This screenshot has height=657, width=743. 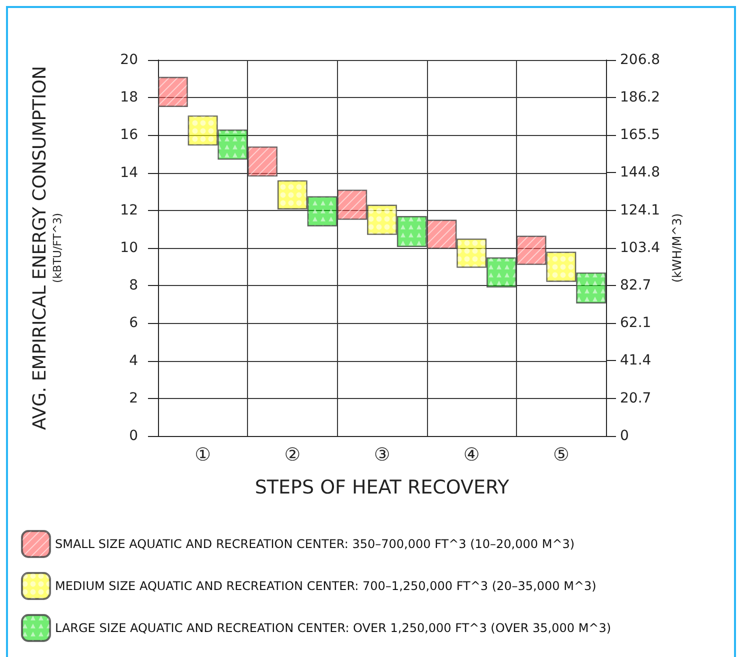 I want to click on y-tick-label: 10, so click(x=129, y=248).